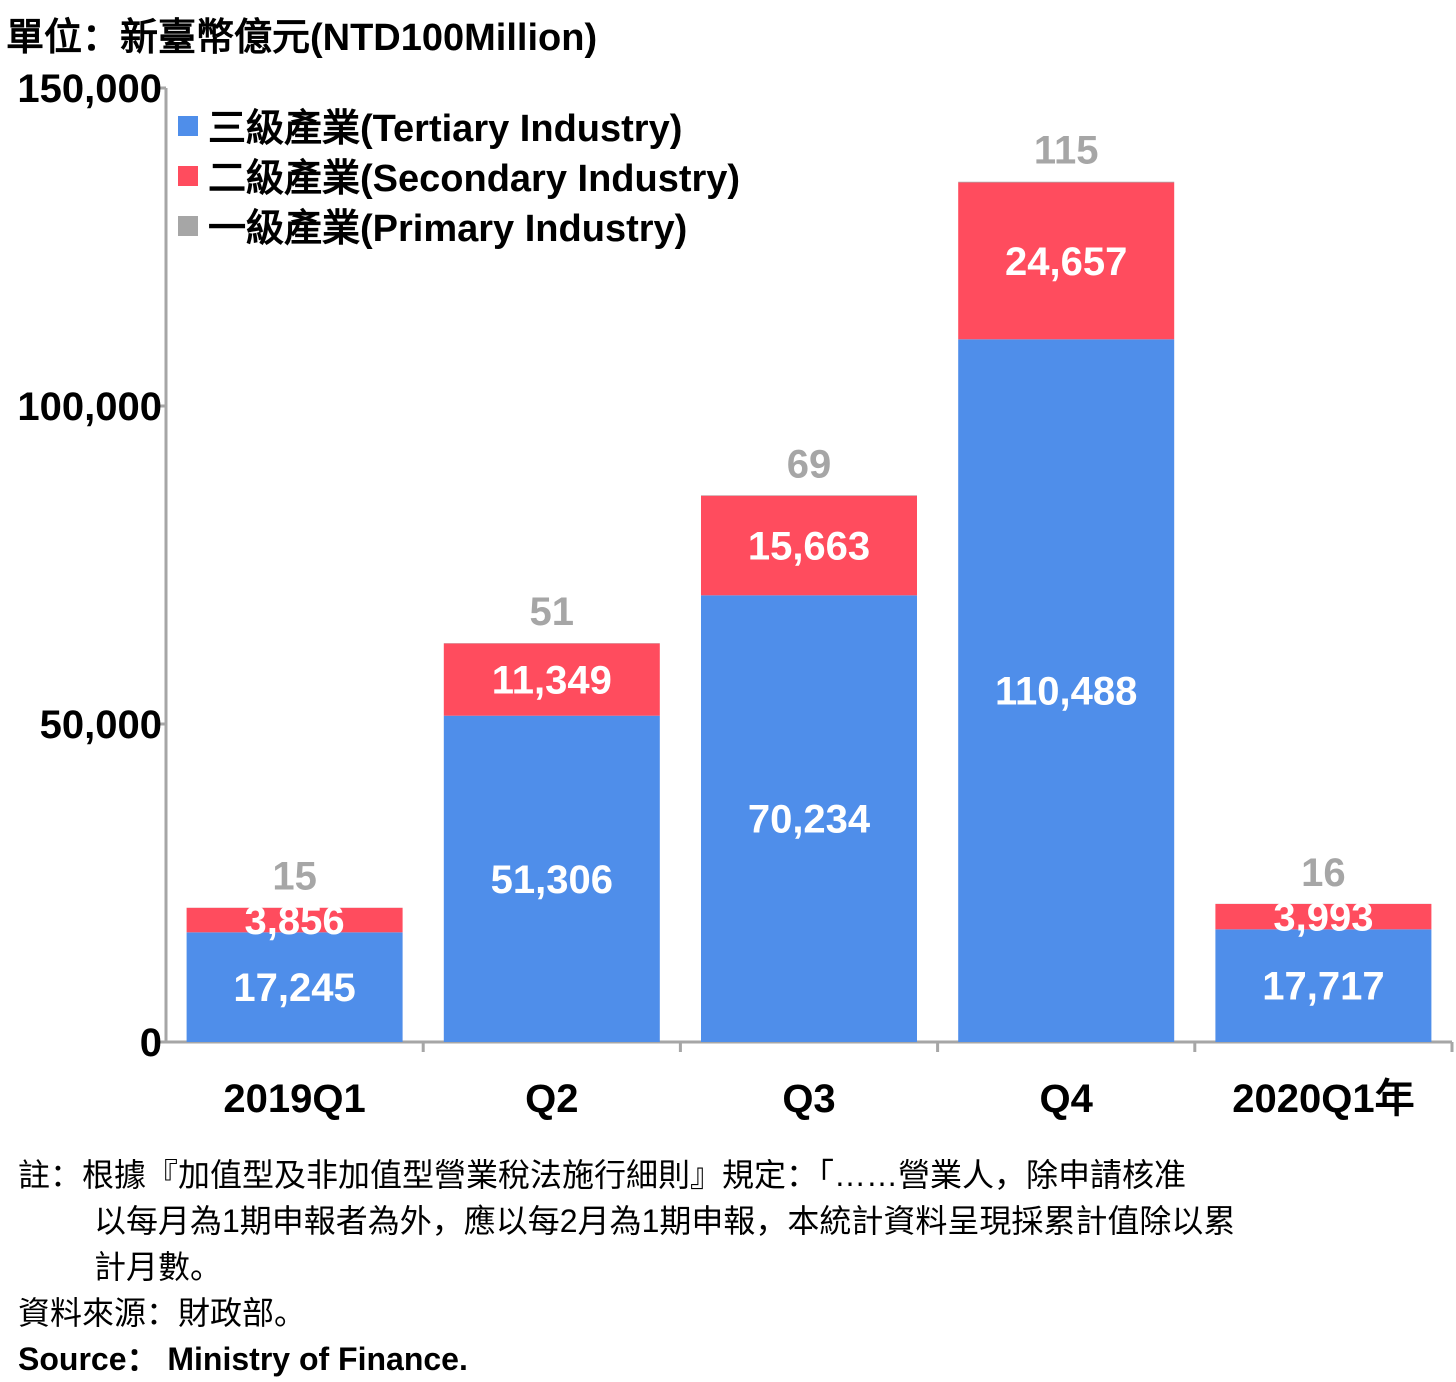 The width and height of the screenshot is (1456, 1382). What do you see at coordinates (447, 228) in the screenshot?
I see `legend-label: 一級產業(Primary Industry)` at bounding box center [447, 228].